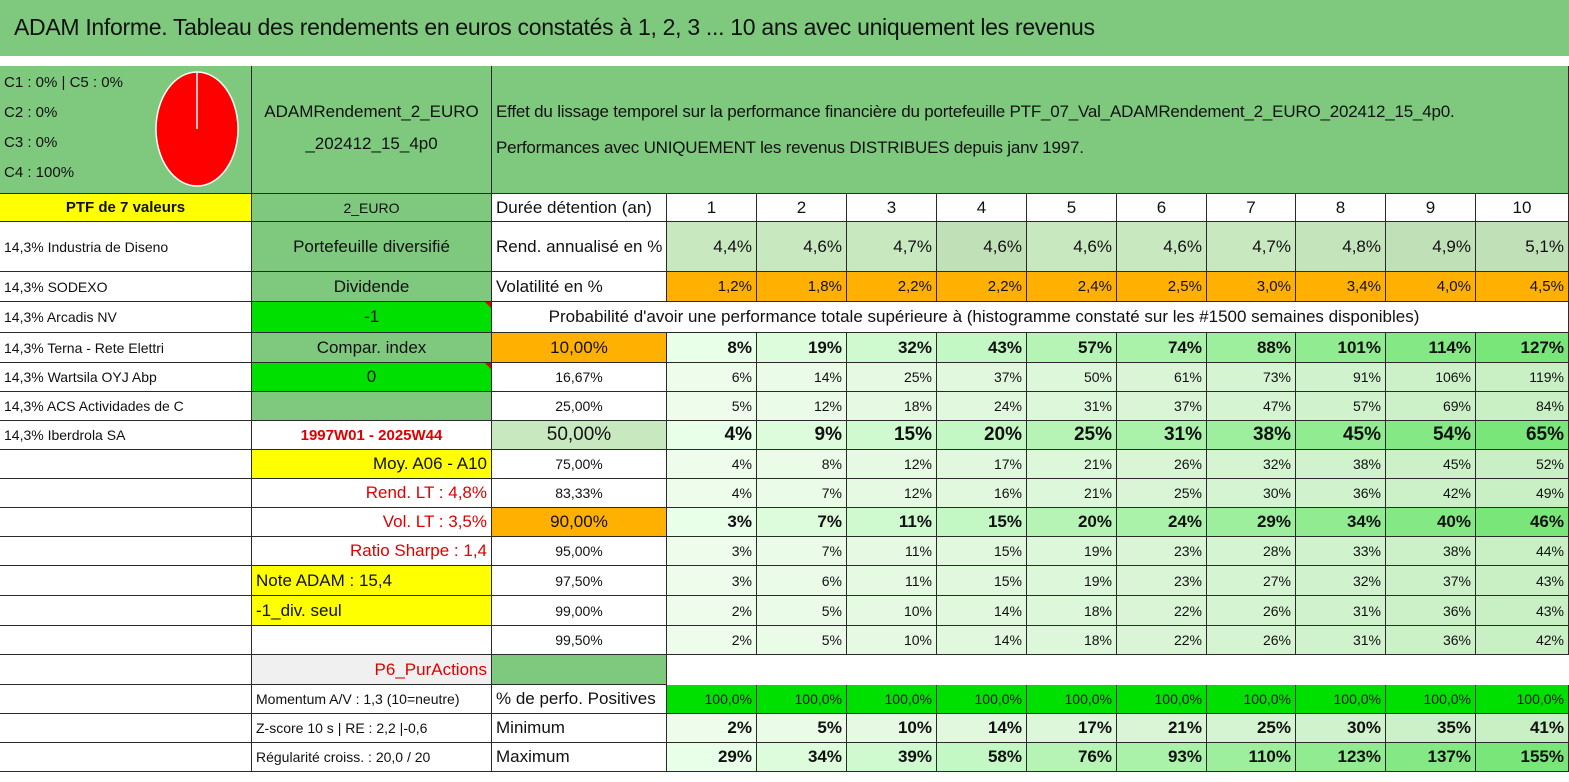 This screenshot has width=1569, height=782. What do you see at coordinates (982, 728) in the screenshot?
I see `minimum-value: 14%` at bounding box center [982, 728].